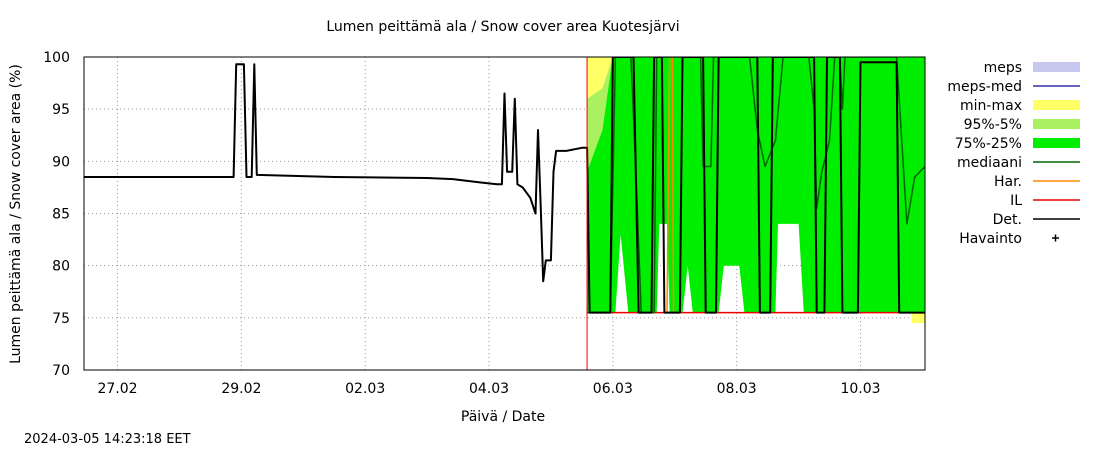  Describe the element at coordinates (1055, 238) in the screenshot. I see `legend-marker` at that location.